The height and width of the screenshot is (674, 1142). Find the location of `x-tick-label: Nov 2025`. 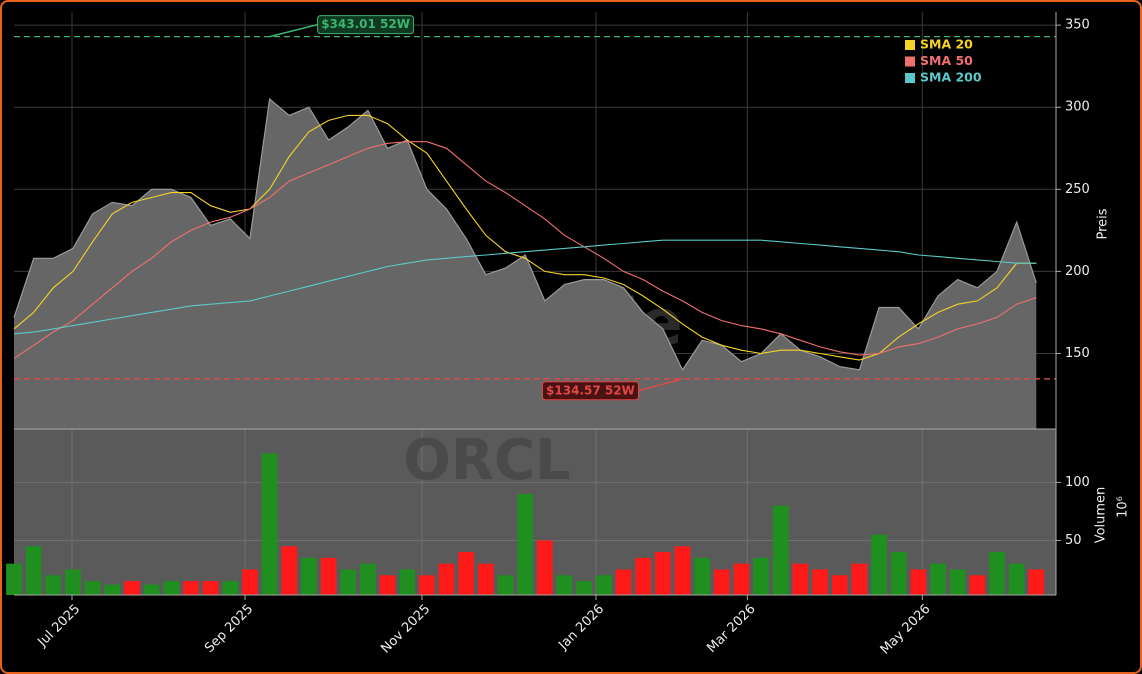

x-tick-label: Nov 2025 is located at coordinates (405, 629).